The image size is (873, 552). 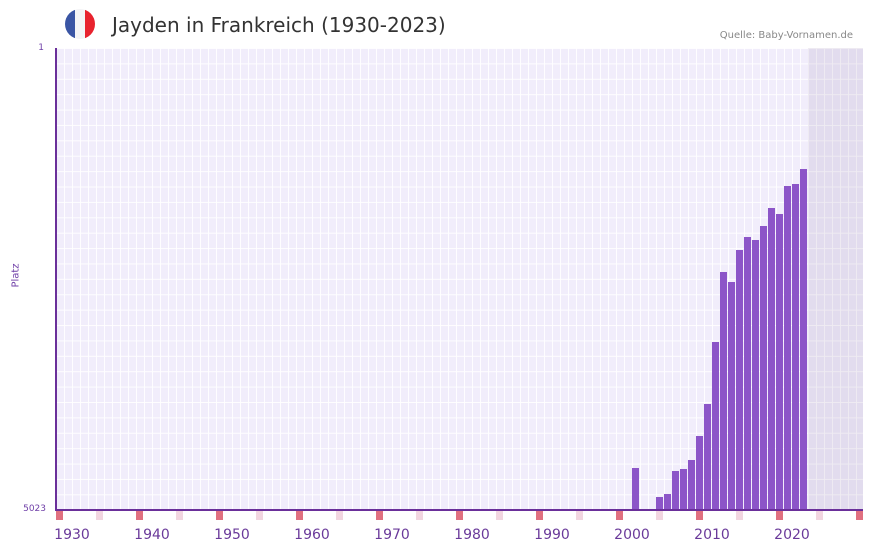 What do you see at coordinates (34, 509) in the screenshot?
I see `y-tick-bottom: 5023` at bounding box center [34, 509].